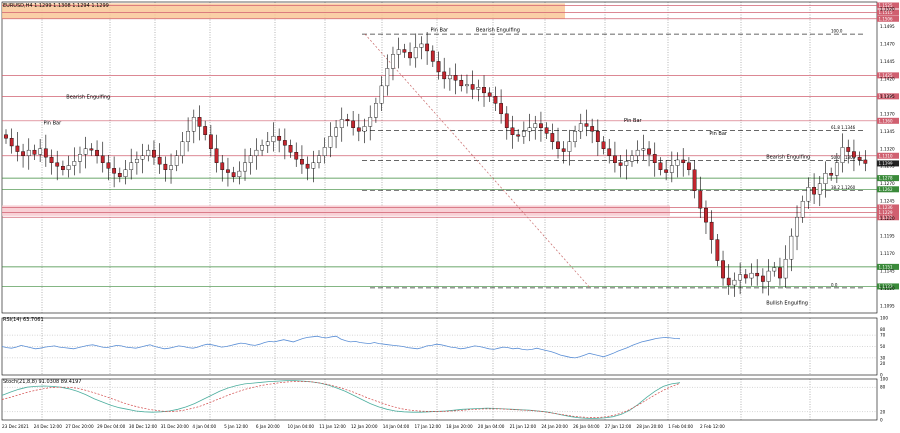 This screenshot has width=900, height=433. What do you see at coordinates (341, 347) in the screenshot?
I see `rsi-line` at bounding box center [341, 347].